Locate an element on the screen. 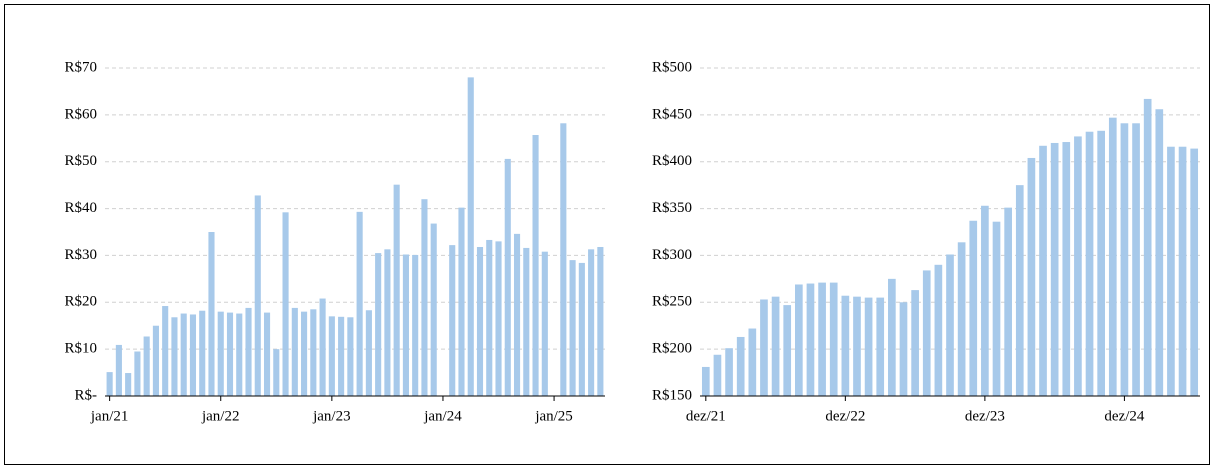 The image size is (1214, 474). x-tick-label: jan/25 is located at coordinates (553, 416).